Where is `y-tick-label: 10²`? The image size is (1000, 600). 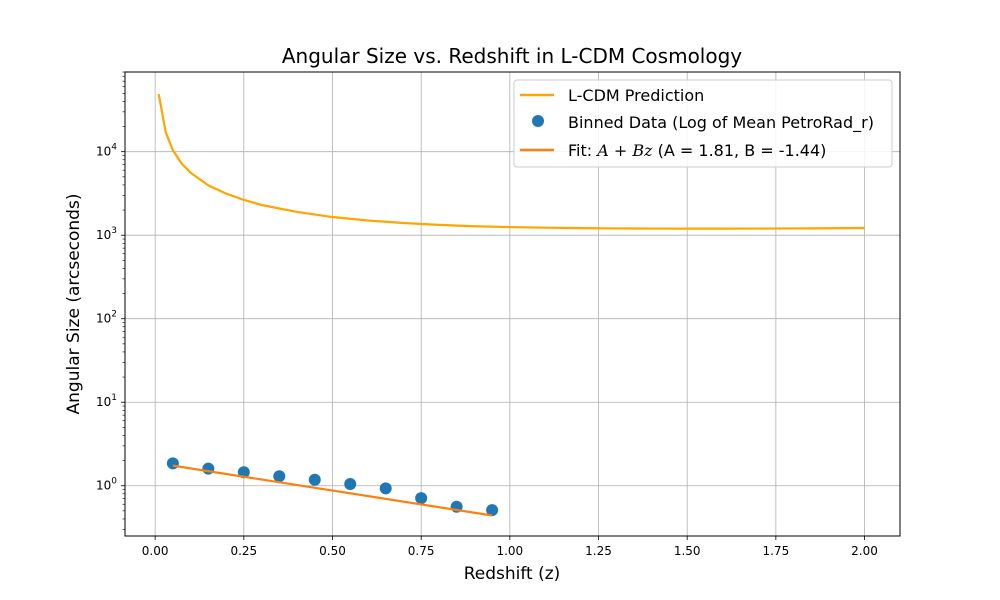 y-tick-label: 10² is located at coordinates (106, 318).